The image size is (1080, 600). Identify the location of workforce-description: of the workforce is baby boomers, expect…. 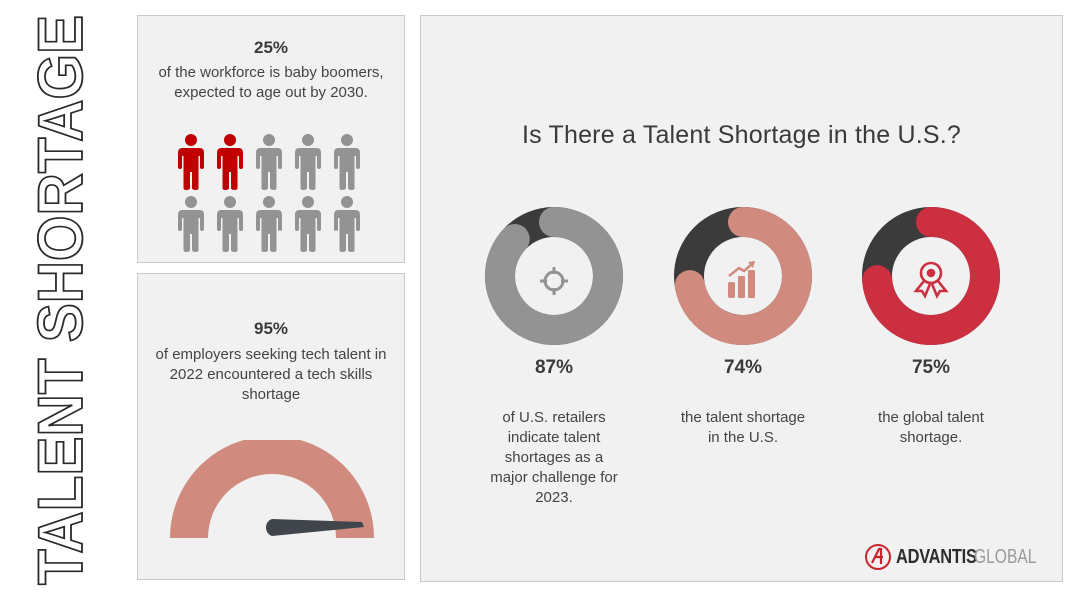
(271, 82).